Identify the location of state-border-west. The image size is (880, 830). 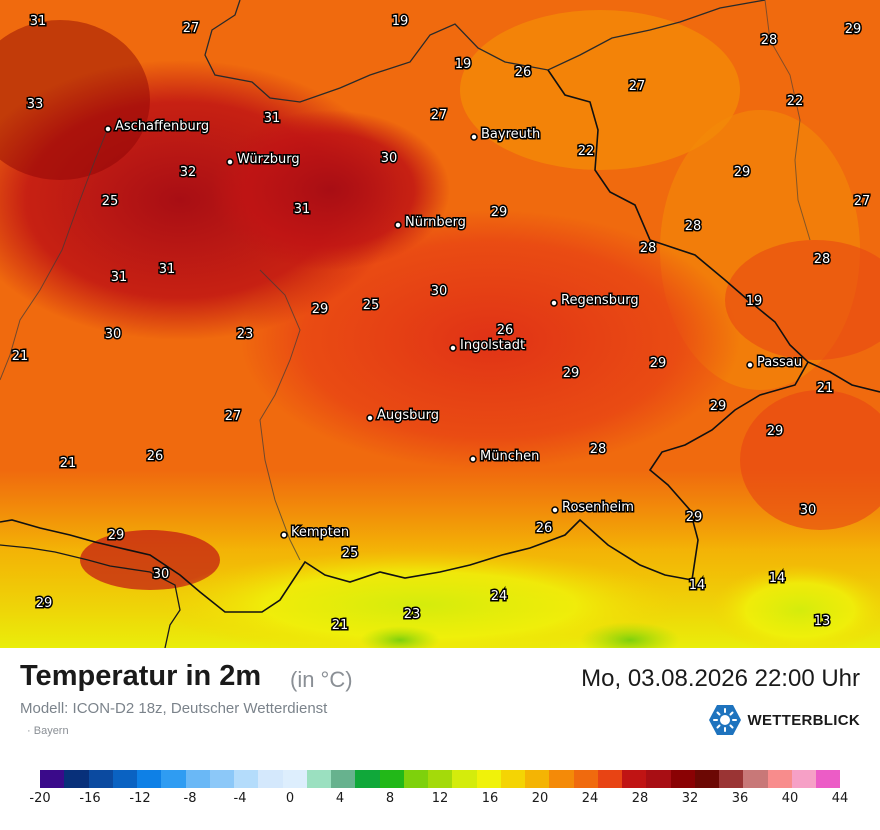
(54, 254).